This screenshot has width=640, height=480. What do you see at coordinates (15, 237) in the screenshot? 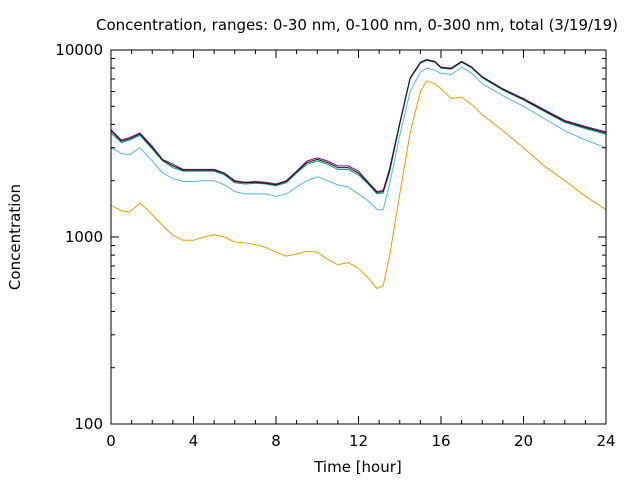
I see `y-axis-label: Concentration` at bounding box center [15, 237].